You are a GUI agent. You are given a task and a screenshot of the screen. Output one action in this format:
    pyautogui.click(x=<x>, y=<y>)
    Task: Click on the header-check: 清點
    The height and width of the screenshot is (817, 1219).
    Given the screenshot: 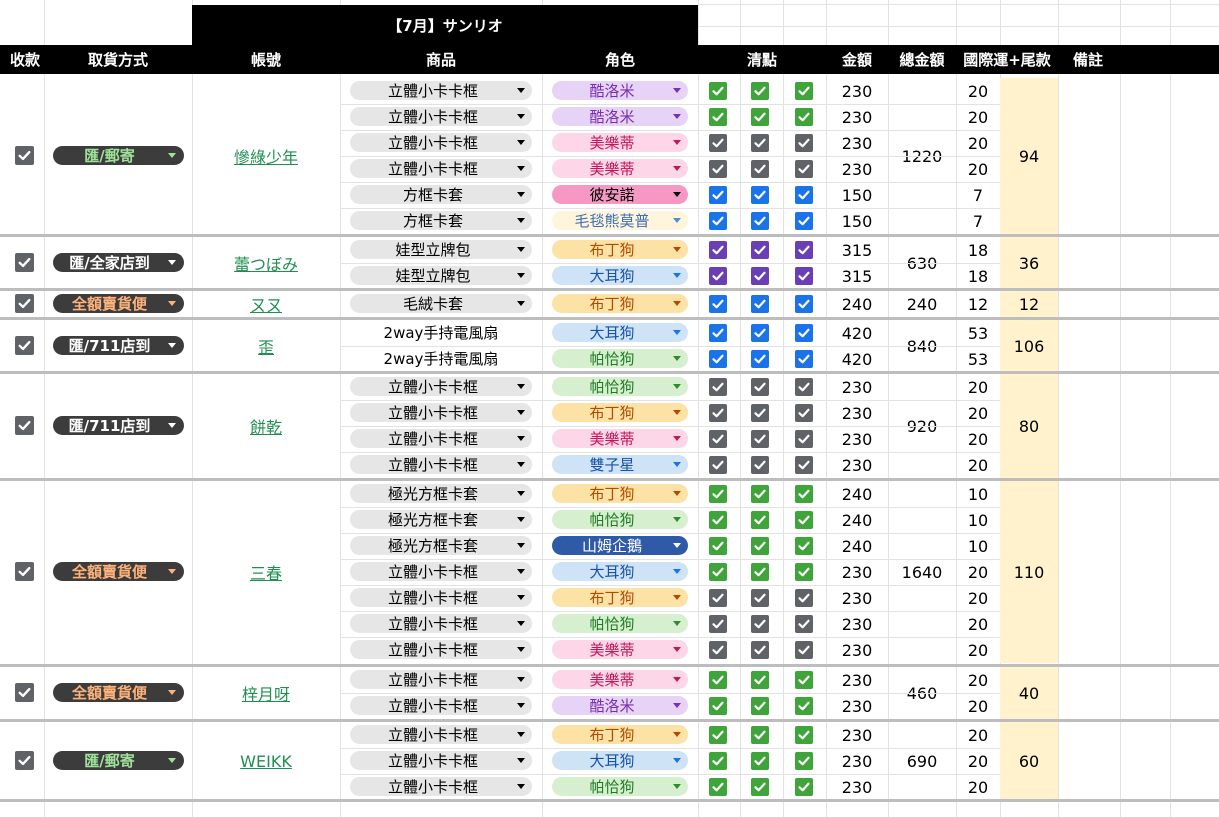 What is the action you would take?
    pyautogui.click(x=761, y=60)
    